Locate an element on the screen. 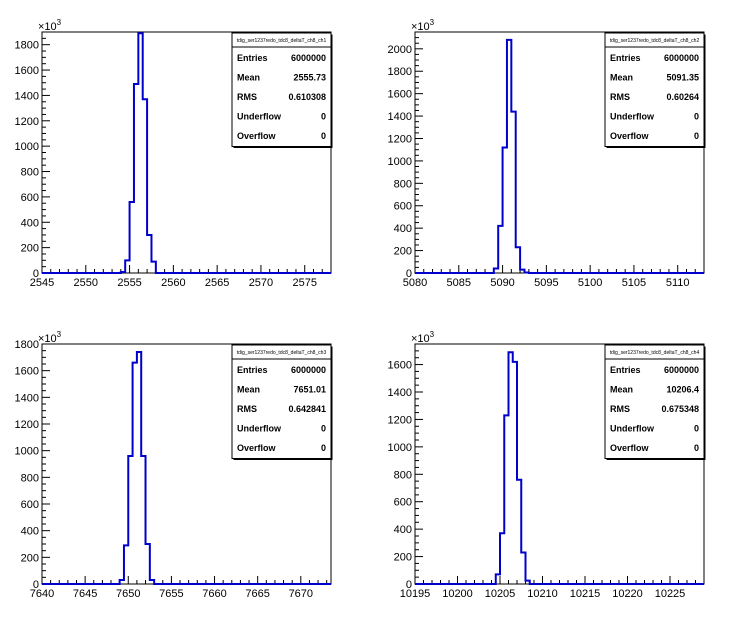 The width and height of the screenshot is (746, 622). x-tick-label: 5110 is located at coordinates (678, 283).